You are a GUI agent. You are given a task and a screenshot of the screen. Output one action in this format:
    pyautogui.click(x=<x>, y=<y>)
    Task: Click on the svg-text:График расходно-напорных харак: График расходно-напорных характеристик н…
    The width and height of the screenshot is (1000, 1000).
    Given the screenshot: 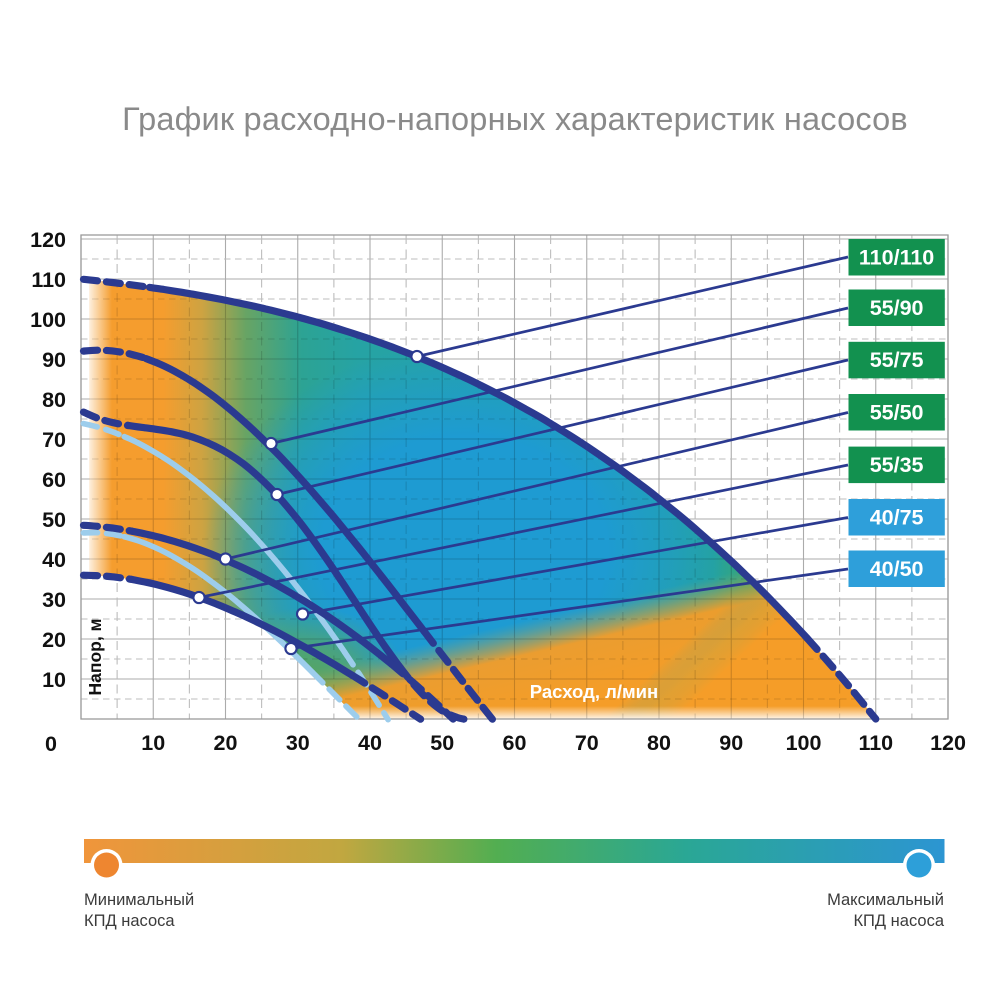 What is the action you would take?
    pyautogui.click(x=515, y=119)
    